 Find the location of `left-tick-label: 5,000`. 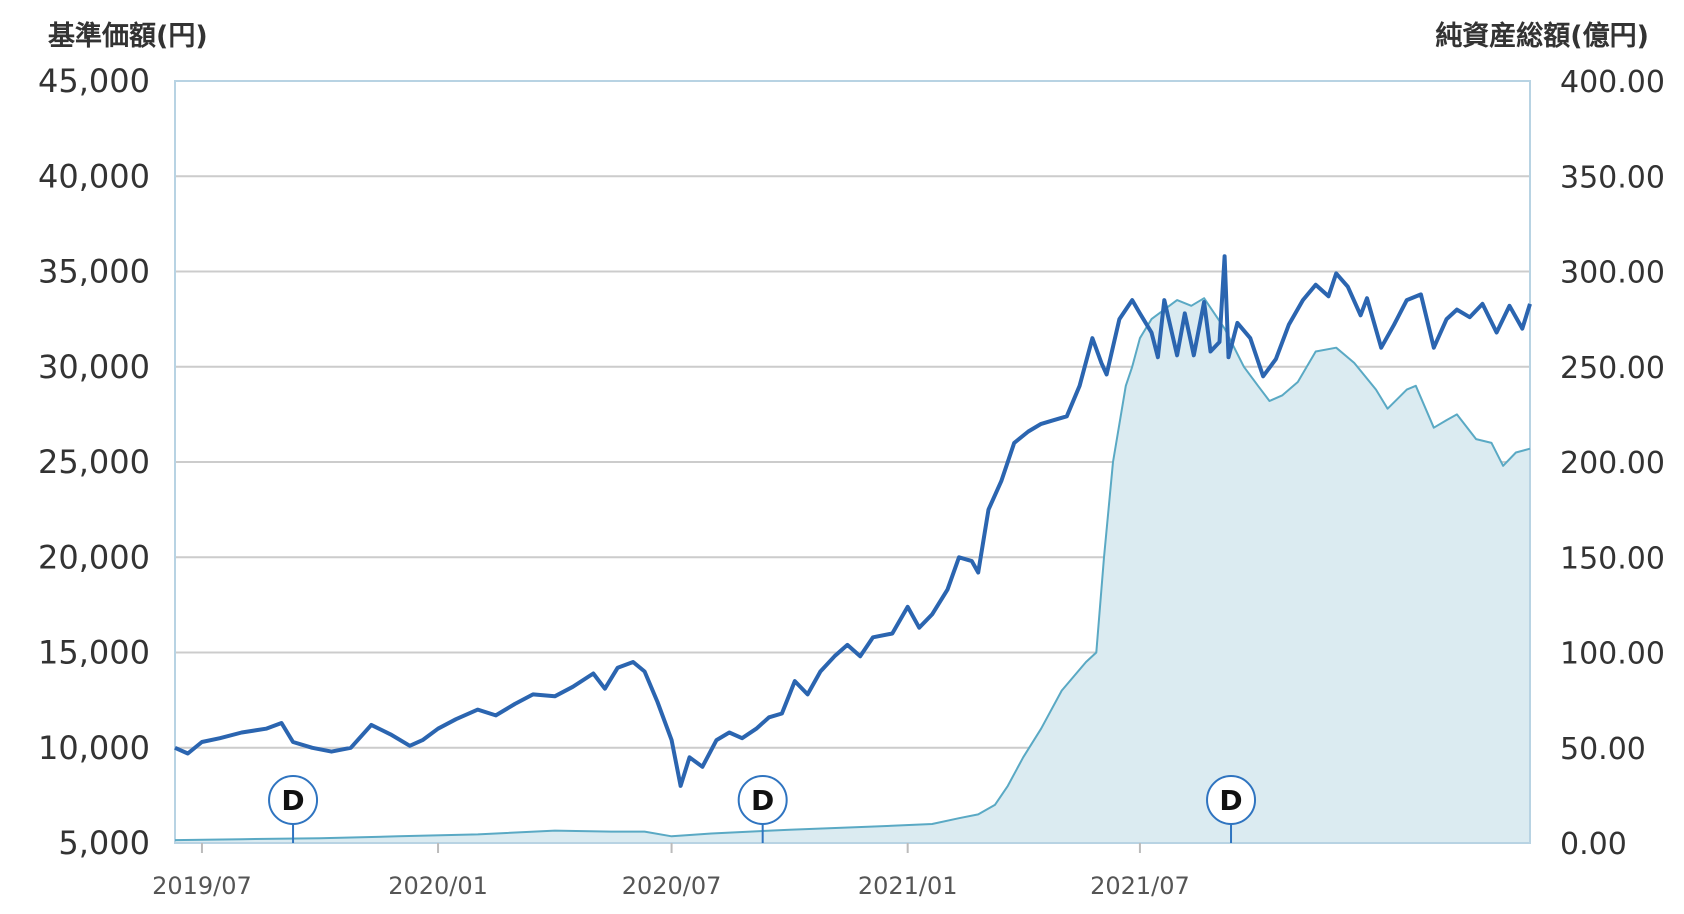

left-tick-label: 5,000 is located at coordinates (104, 843).